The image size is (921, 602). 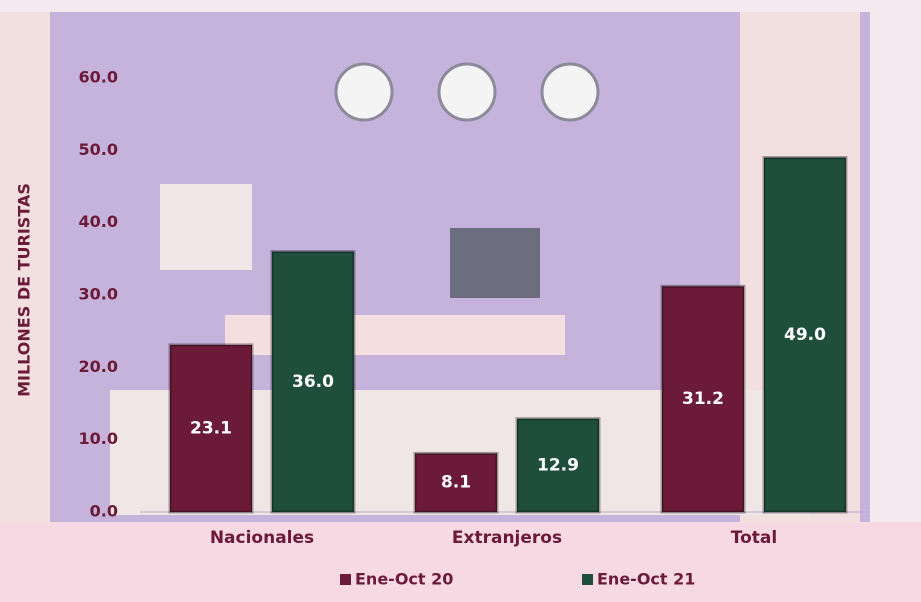 I want to click on value-label: 36.0, so click(x=313, y=382).